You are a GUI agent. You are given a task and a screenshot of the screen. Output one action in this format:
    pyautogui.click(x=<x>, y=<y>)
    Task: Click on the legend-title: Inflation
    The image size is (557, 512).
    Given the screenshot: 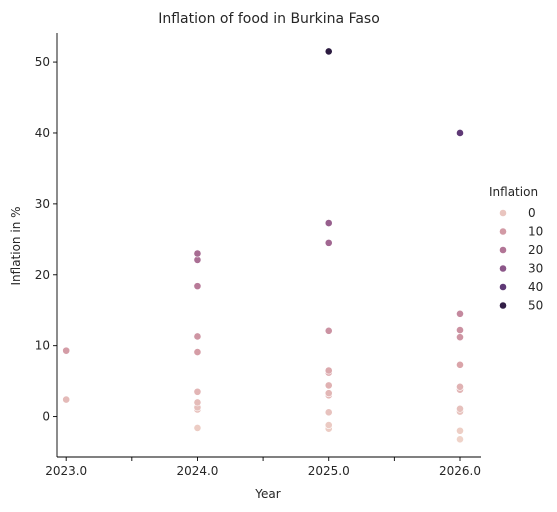 What is the action you would take?
    pyautogui.click(x=513, y=192)
    